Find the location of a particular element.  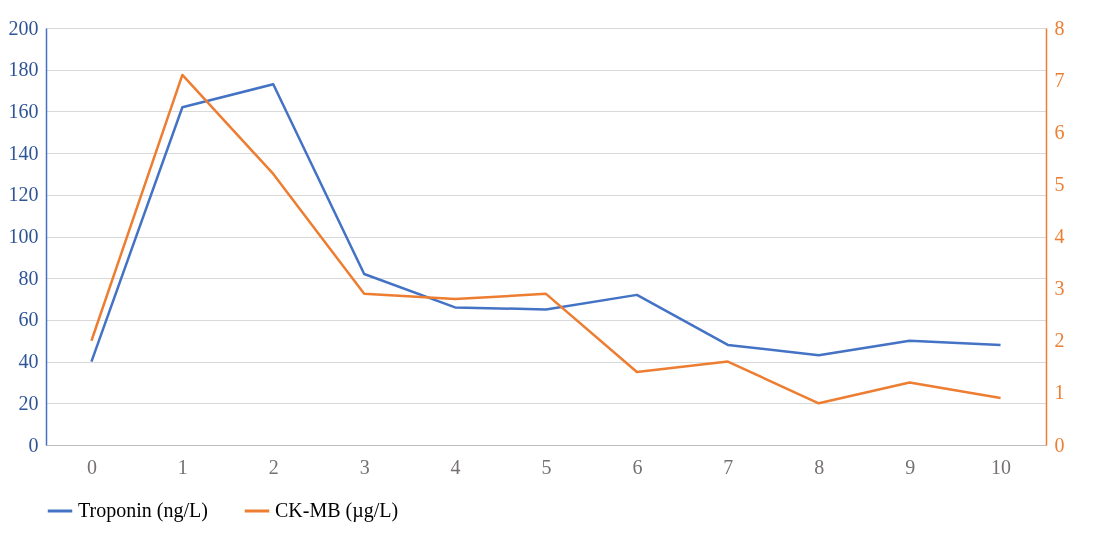

x-tick-label: 2 is located at coordinates (273, 466).